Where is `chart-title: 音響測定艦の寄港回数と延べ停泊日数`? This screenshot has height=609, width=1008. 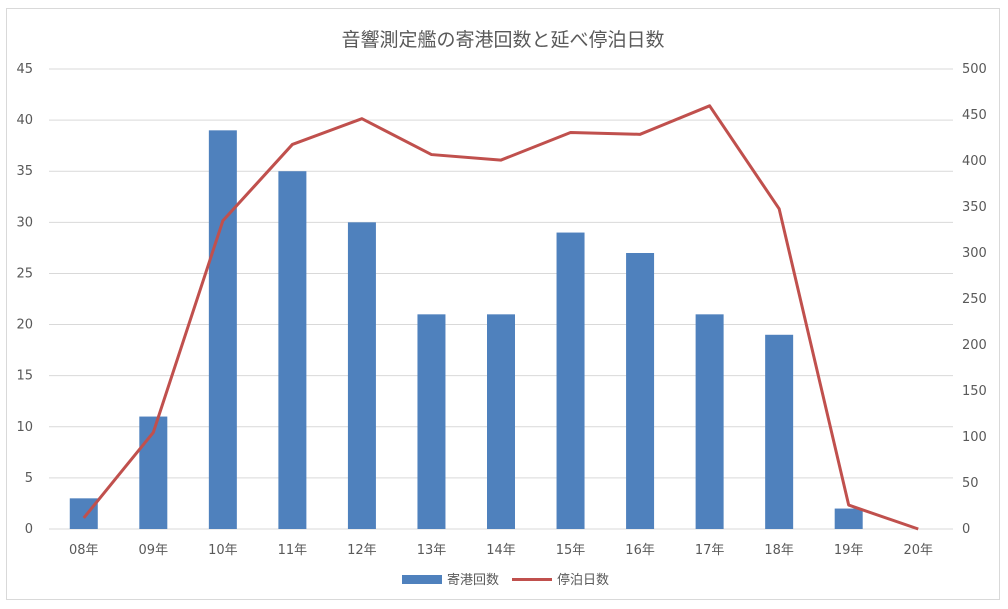 chart-title: 音響測定艦の寄港回数と延べ停泊日数 is located at coordinates (502, 40).